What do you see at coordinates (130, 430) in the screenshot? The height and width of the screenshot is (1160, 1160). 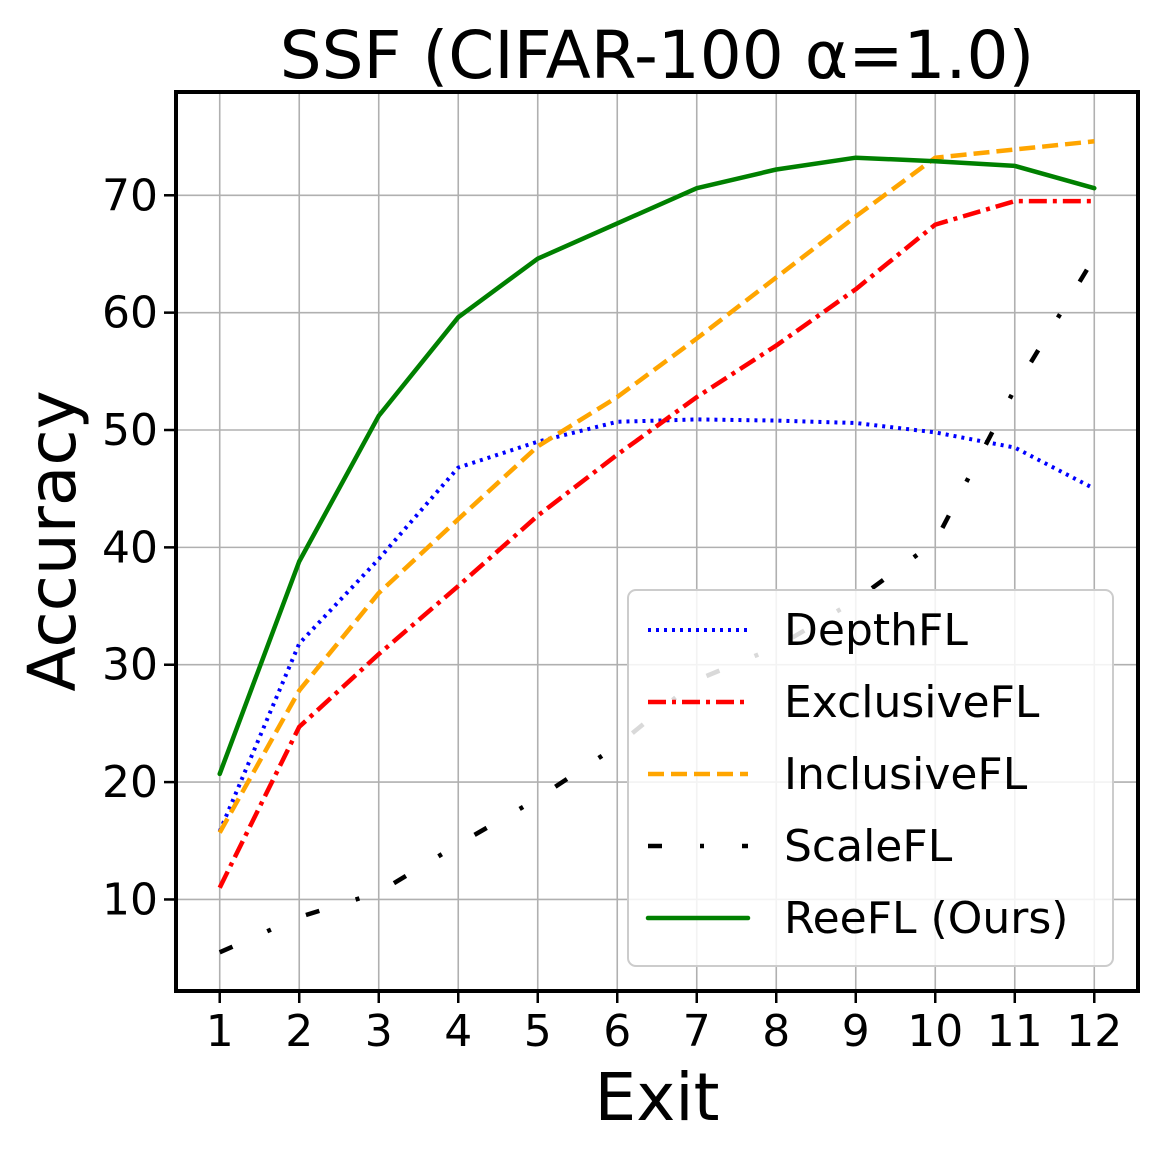 I see `y-tick-label: 50` at bounding box center [130, 430].